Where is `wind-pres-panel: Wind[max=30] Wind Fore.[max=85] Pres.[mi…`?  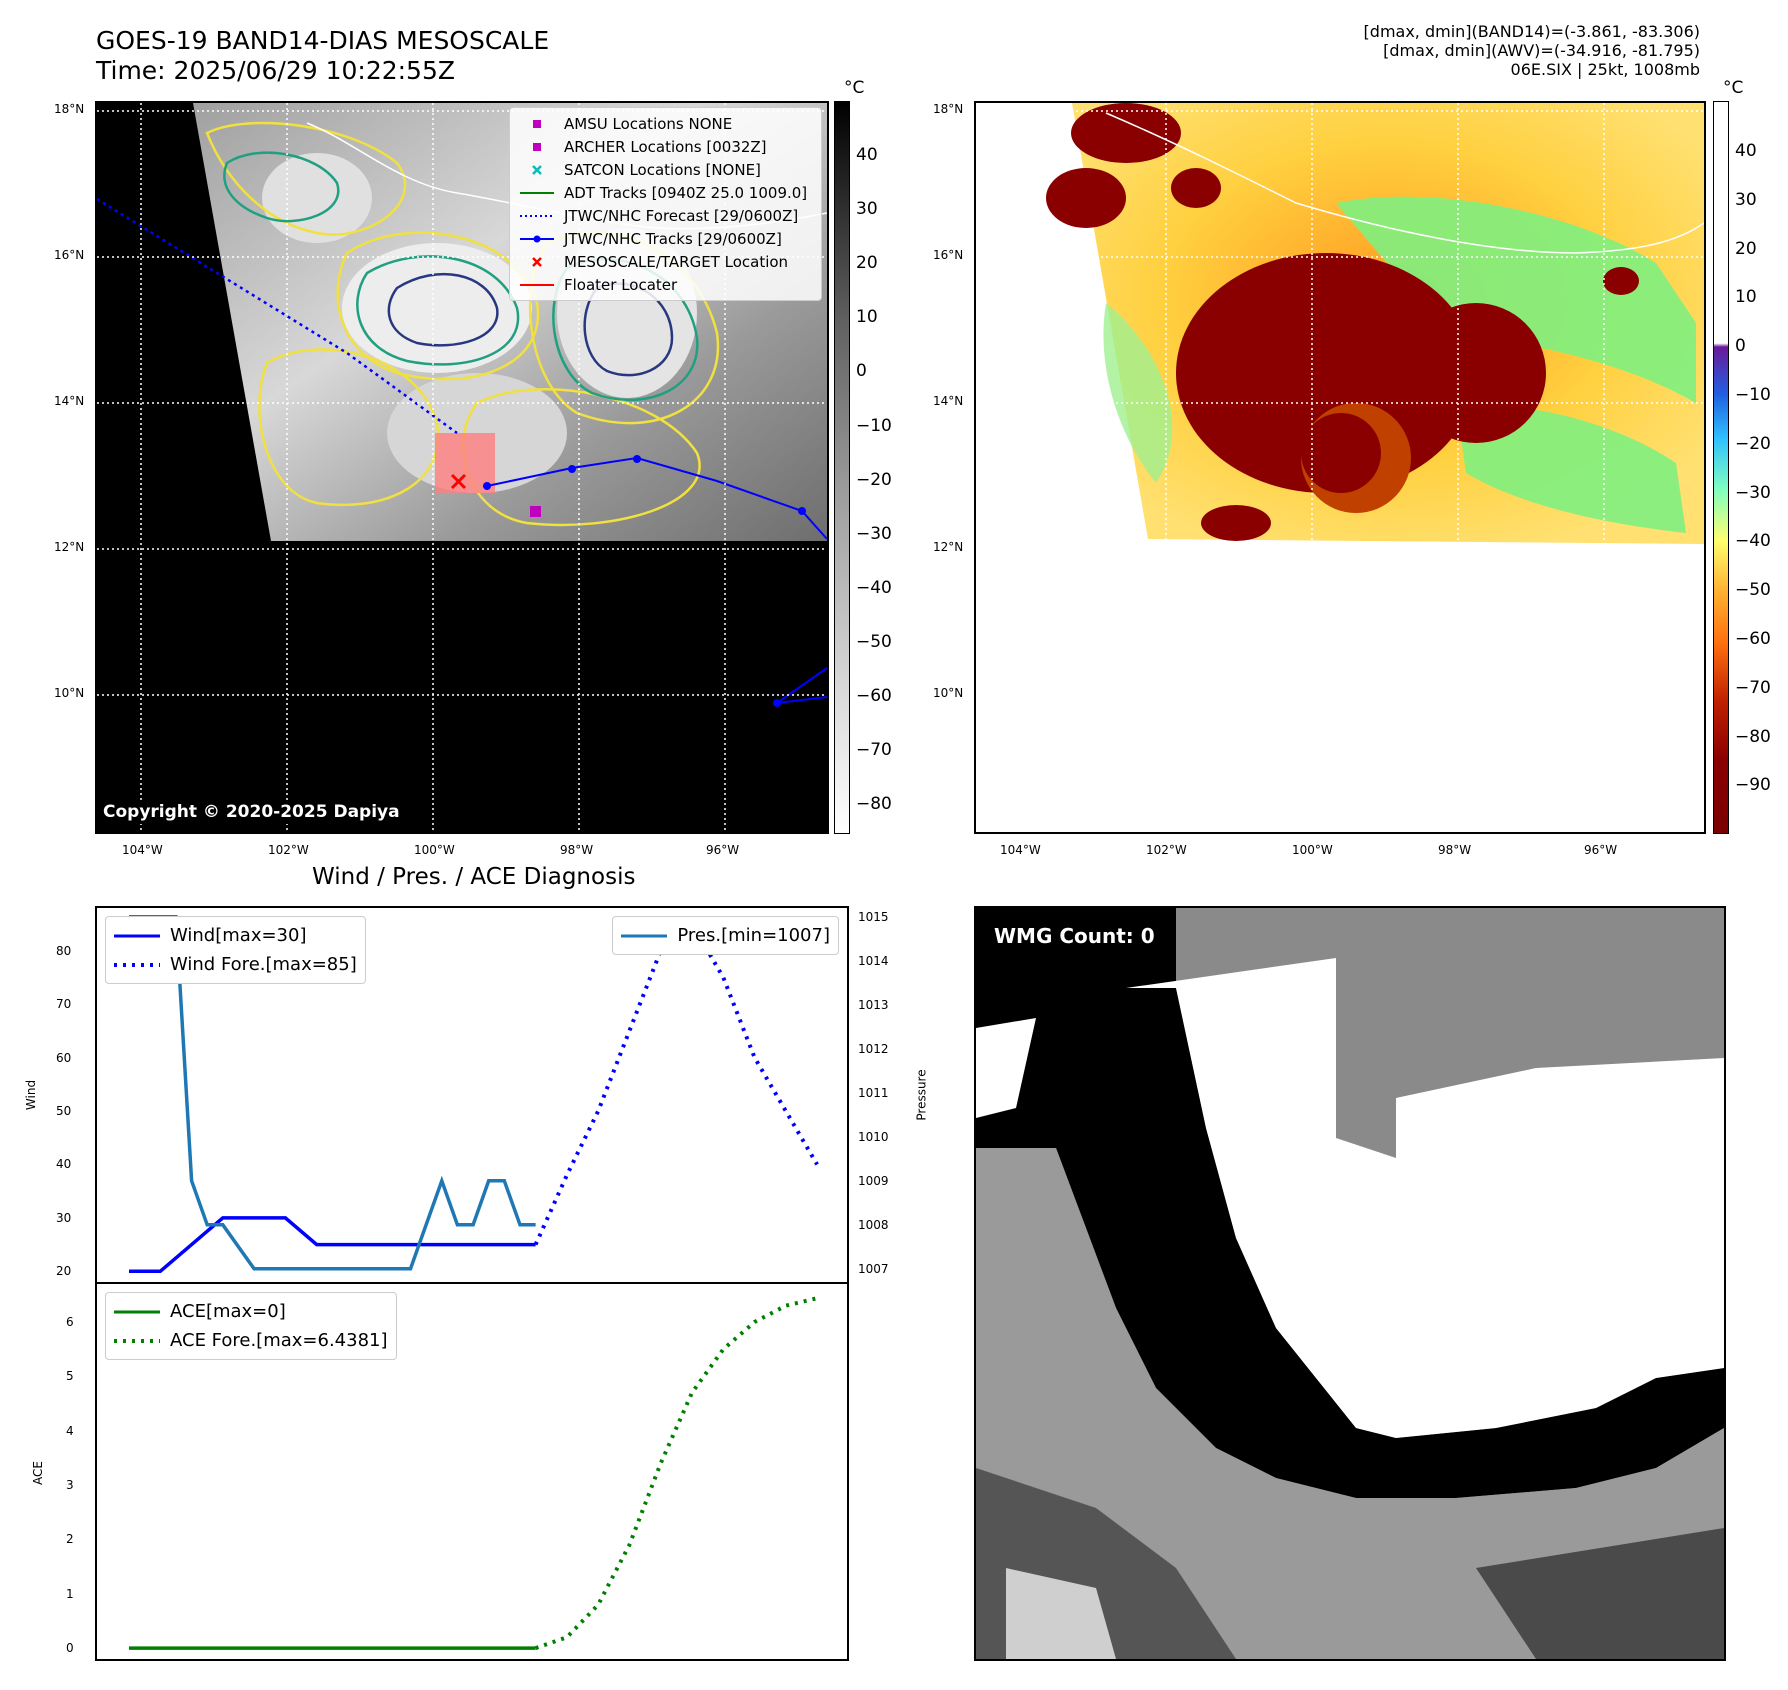 wind-pres-panel: Wind[max=30] Wind Fore.[max=85] Pres.[mi… is located at coordinates (472, 1095).